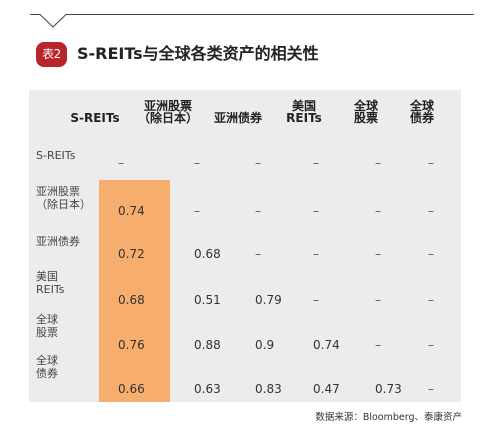  I want to click on column-header: 亚洲股票 （除日本）, so click(167, 112).